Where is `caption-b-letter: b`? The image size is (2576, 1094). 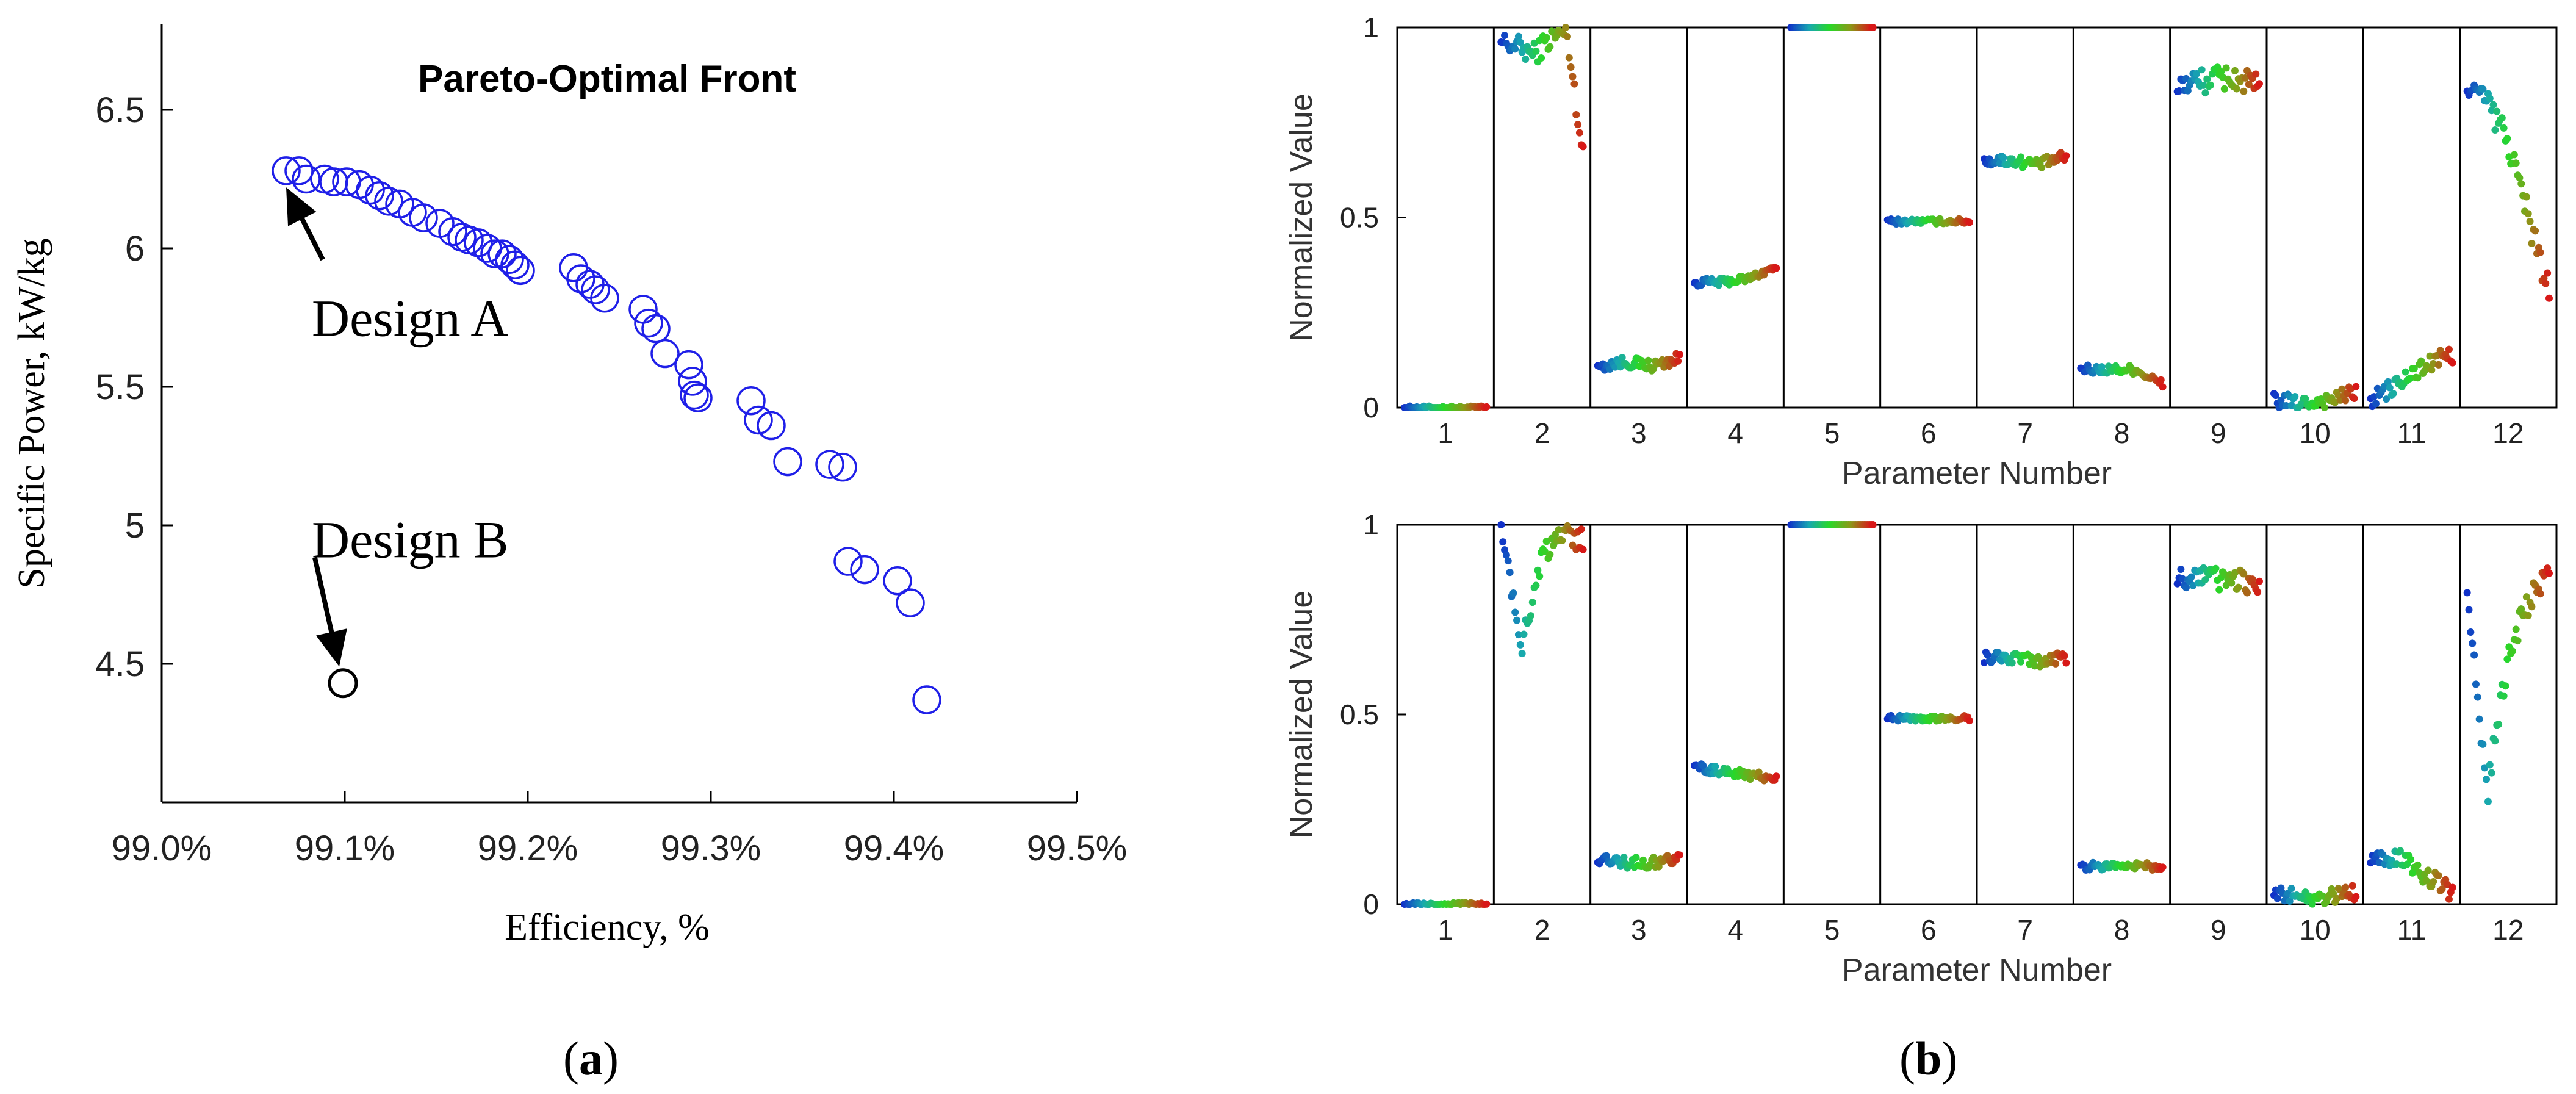 caption-b-letter: b is located at coordinates (1928, 1058).